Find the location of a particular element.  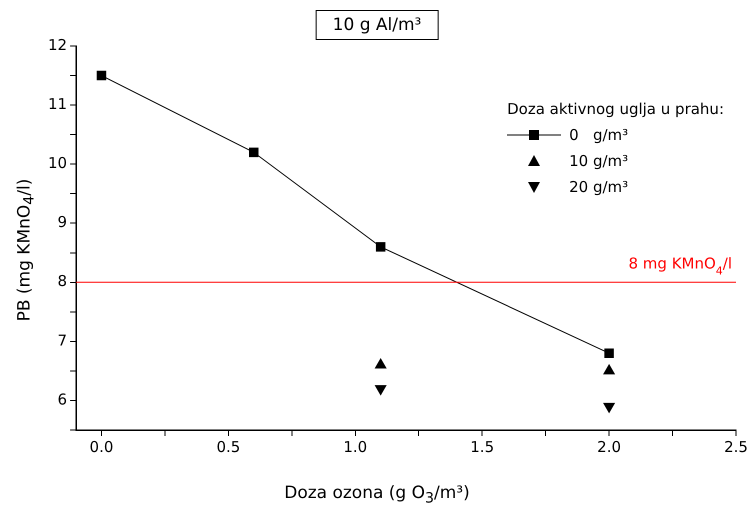

legend-title: Doza aktivnog uglja u prahu: is located at coordinates (615, 109).